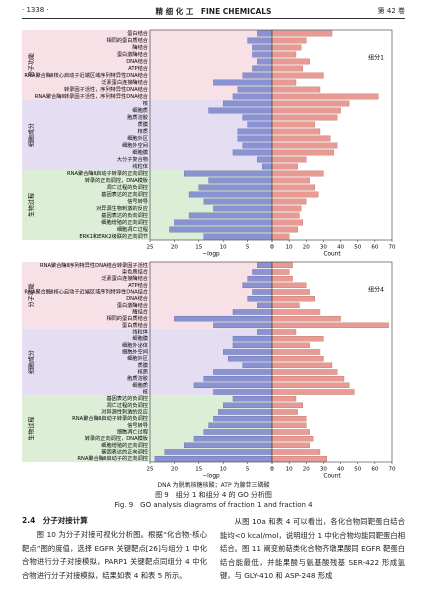 This screenshot has height=603, width=427. What do you see at coordinates (376, 290) in the screenshot?
I see `annotation: 组分4` at bounding box center [376, 290].